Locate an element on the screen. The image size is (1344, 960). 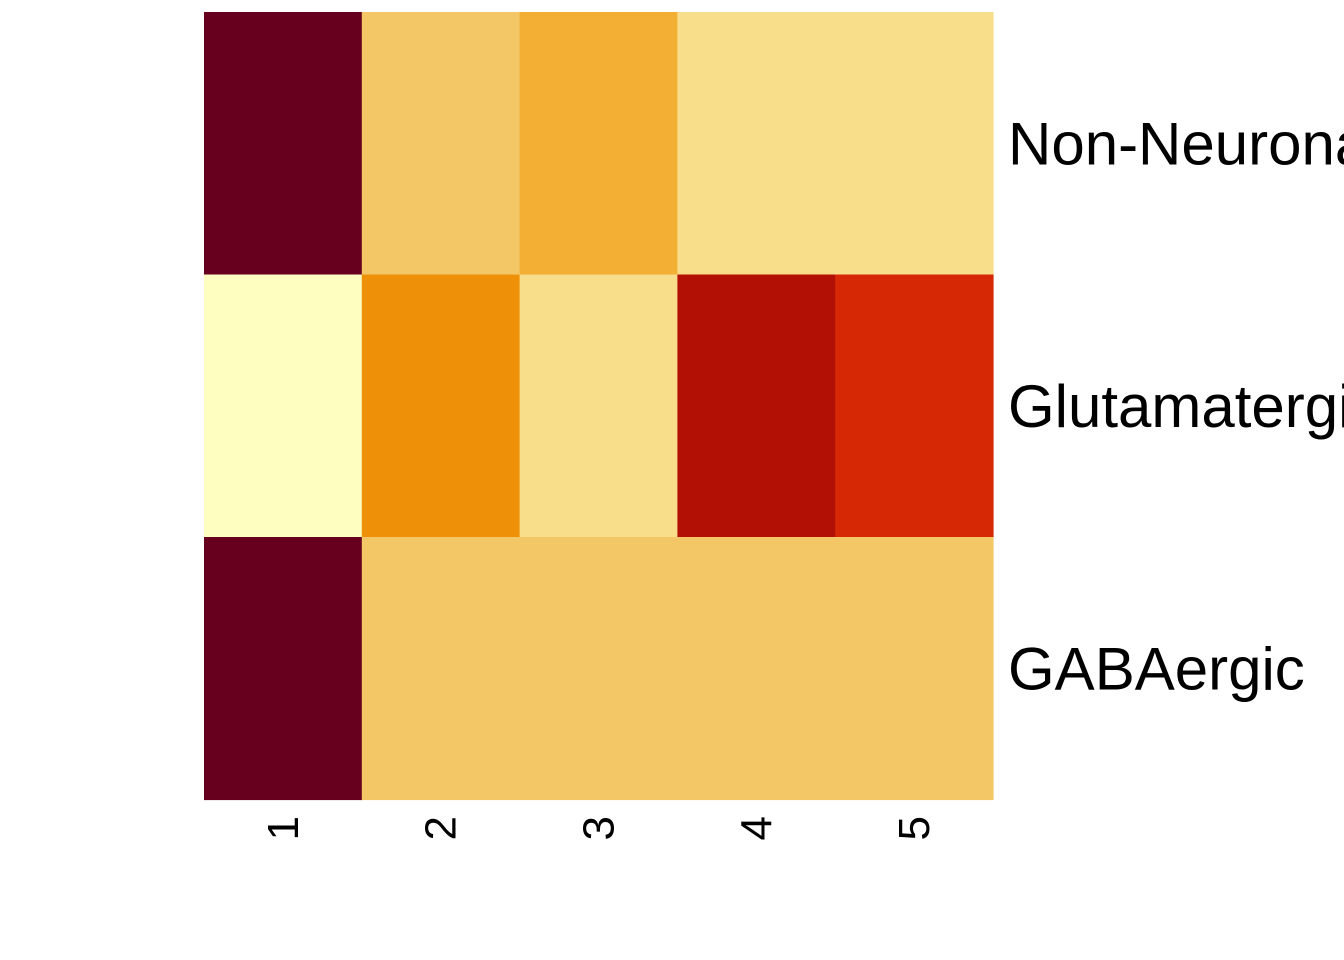
column-label-1: 1 is located at coordinates (283, 828).